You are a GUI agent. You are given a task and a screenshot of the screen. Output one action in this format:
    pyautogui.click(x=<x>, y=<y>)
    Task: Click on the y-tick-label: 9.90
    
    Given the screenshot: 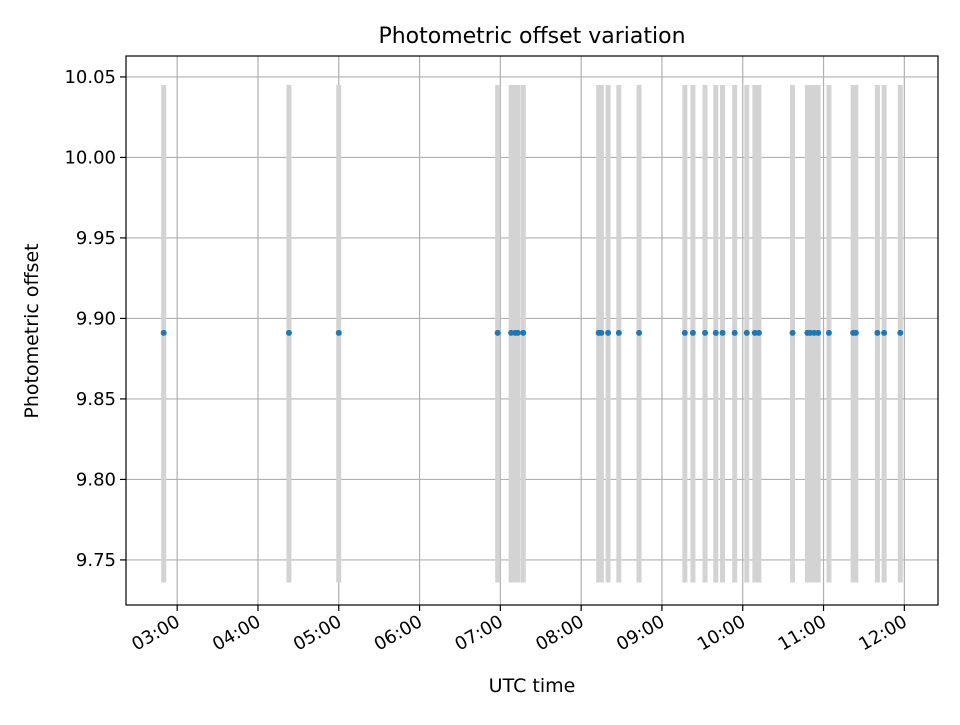 What is the action you would take?
    pyautogui.click(x=96, y=318)
    